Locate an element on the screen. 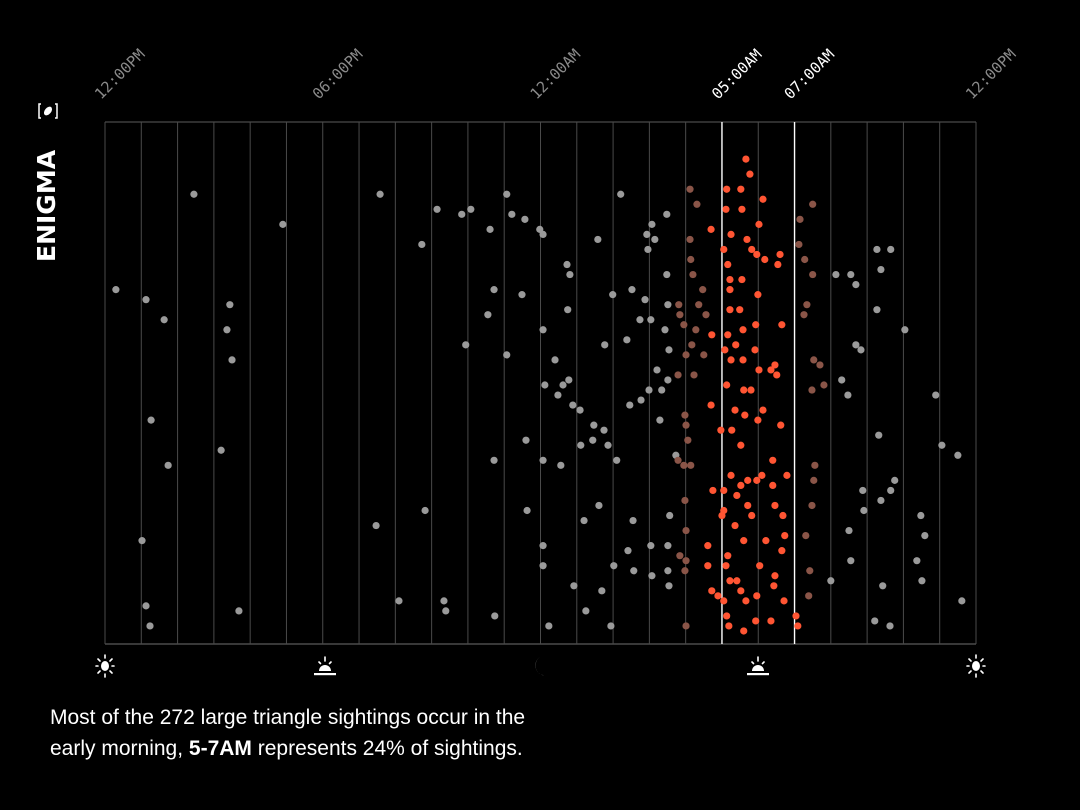 The width and height of the screenshot is (1080, 810). sun-icon is located at coordinates (105, 666).